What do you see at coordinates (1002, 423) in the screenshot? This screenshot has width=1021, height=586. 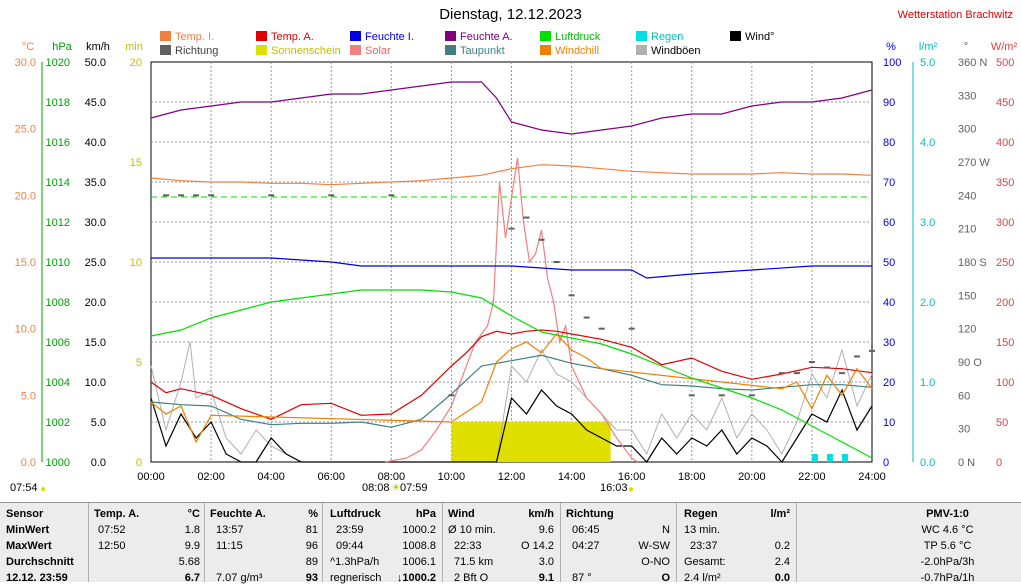 I see `y-tick-label: 50` at bounding box center [1002, 423].